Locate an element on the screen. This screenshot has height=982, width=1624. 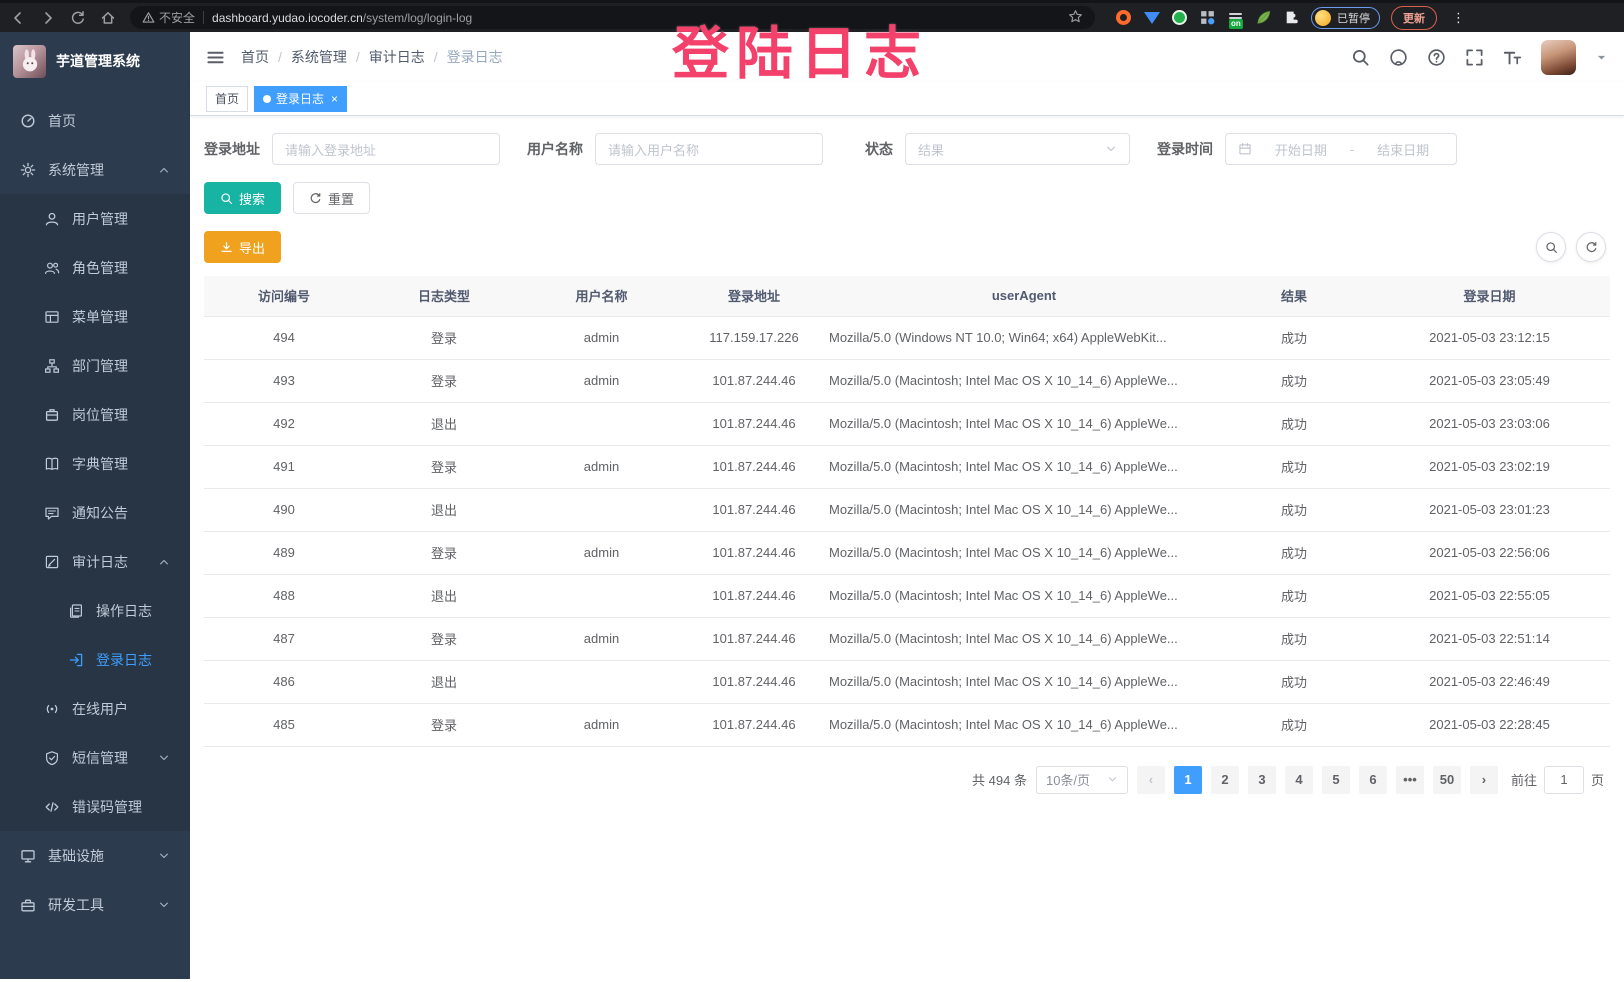
profile-paused-label: 已暂停 is located at coordinates (1353, 18).